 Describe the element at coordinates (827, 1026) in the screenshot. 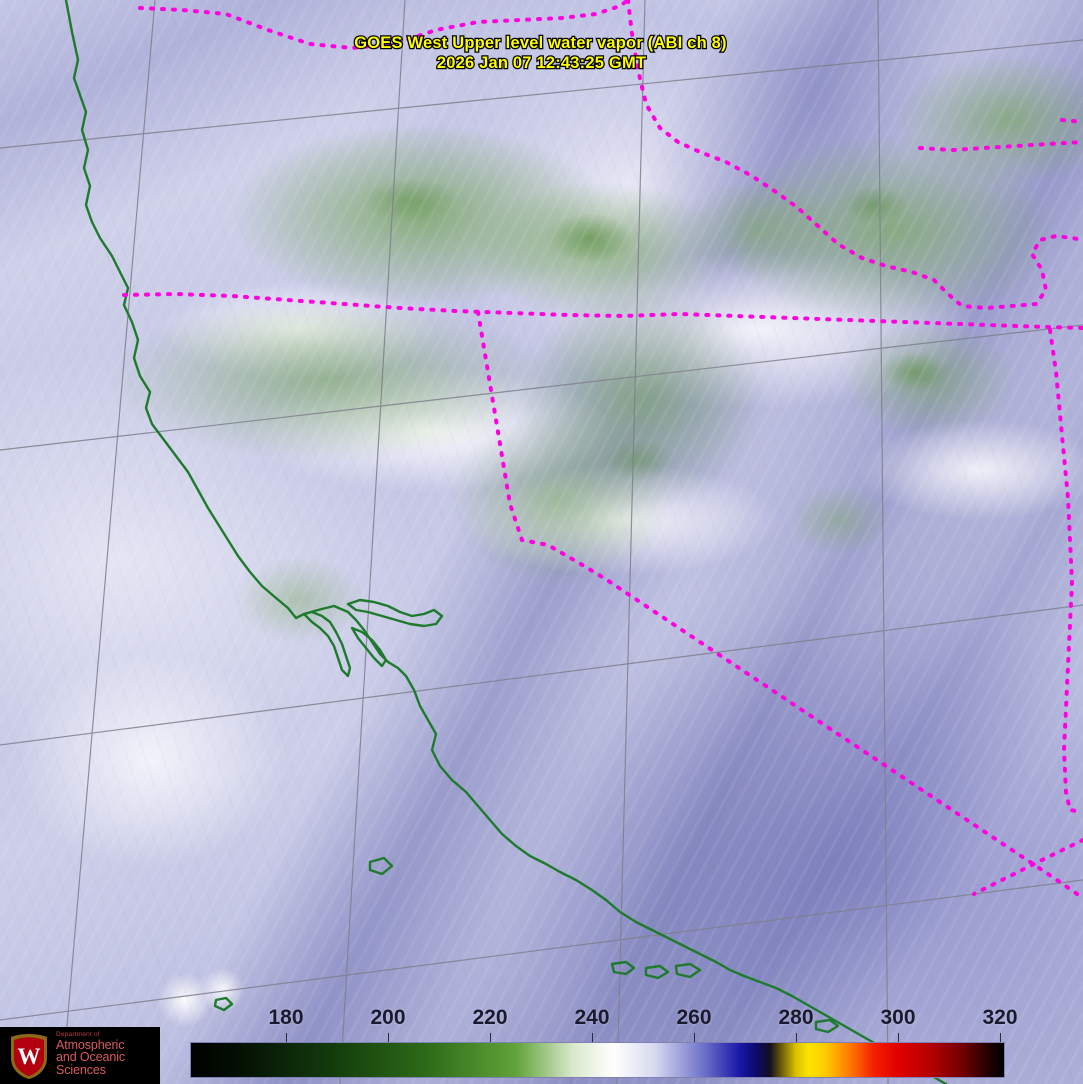

I see `island-santa-catalina` at that location.